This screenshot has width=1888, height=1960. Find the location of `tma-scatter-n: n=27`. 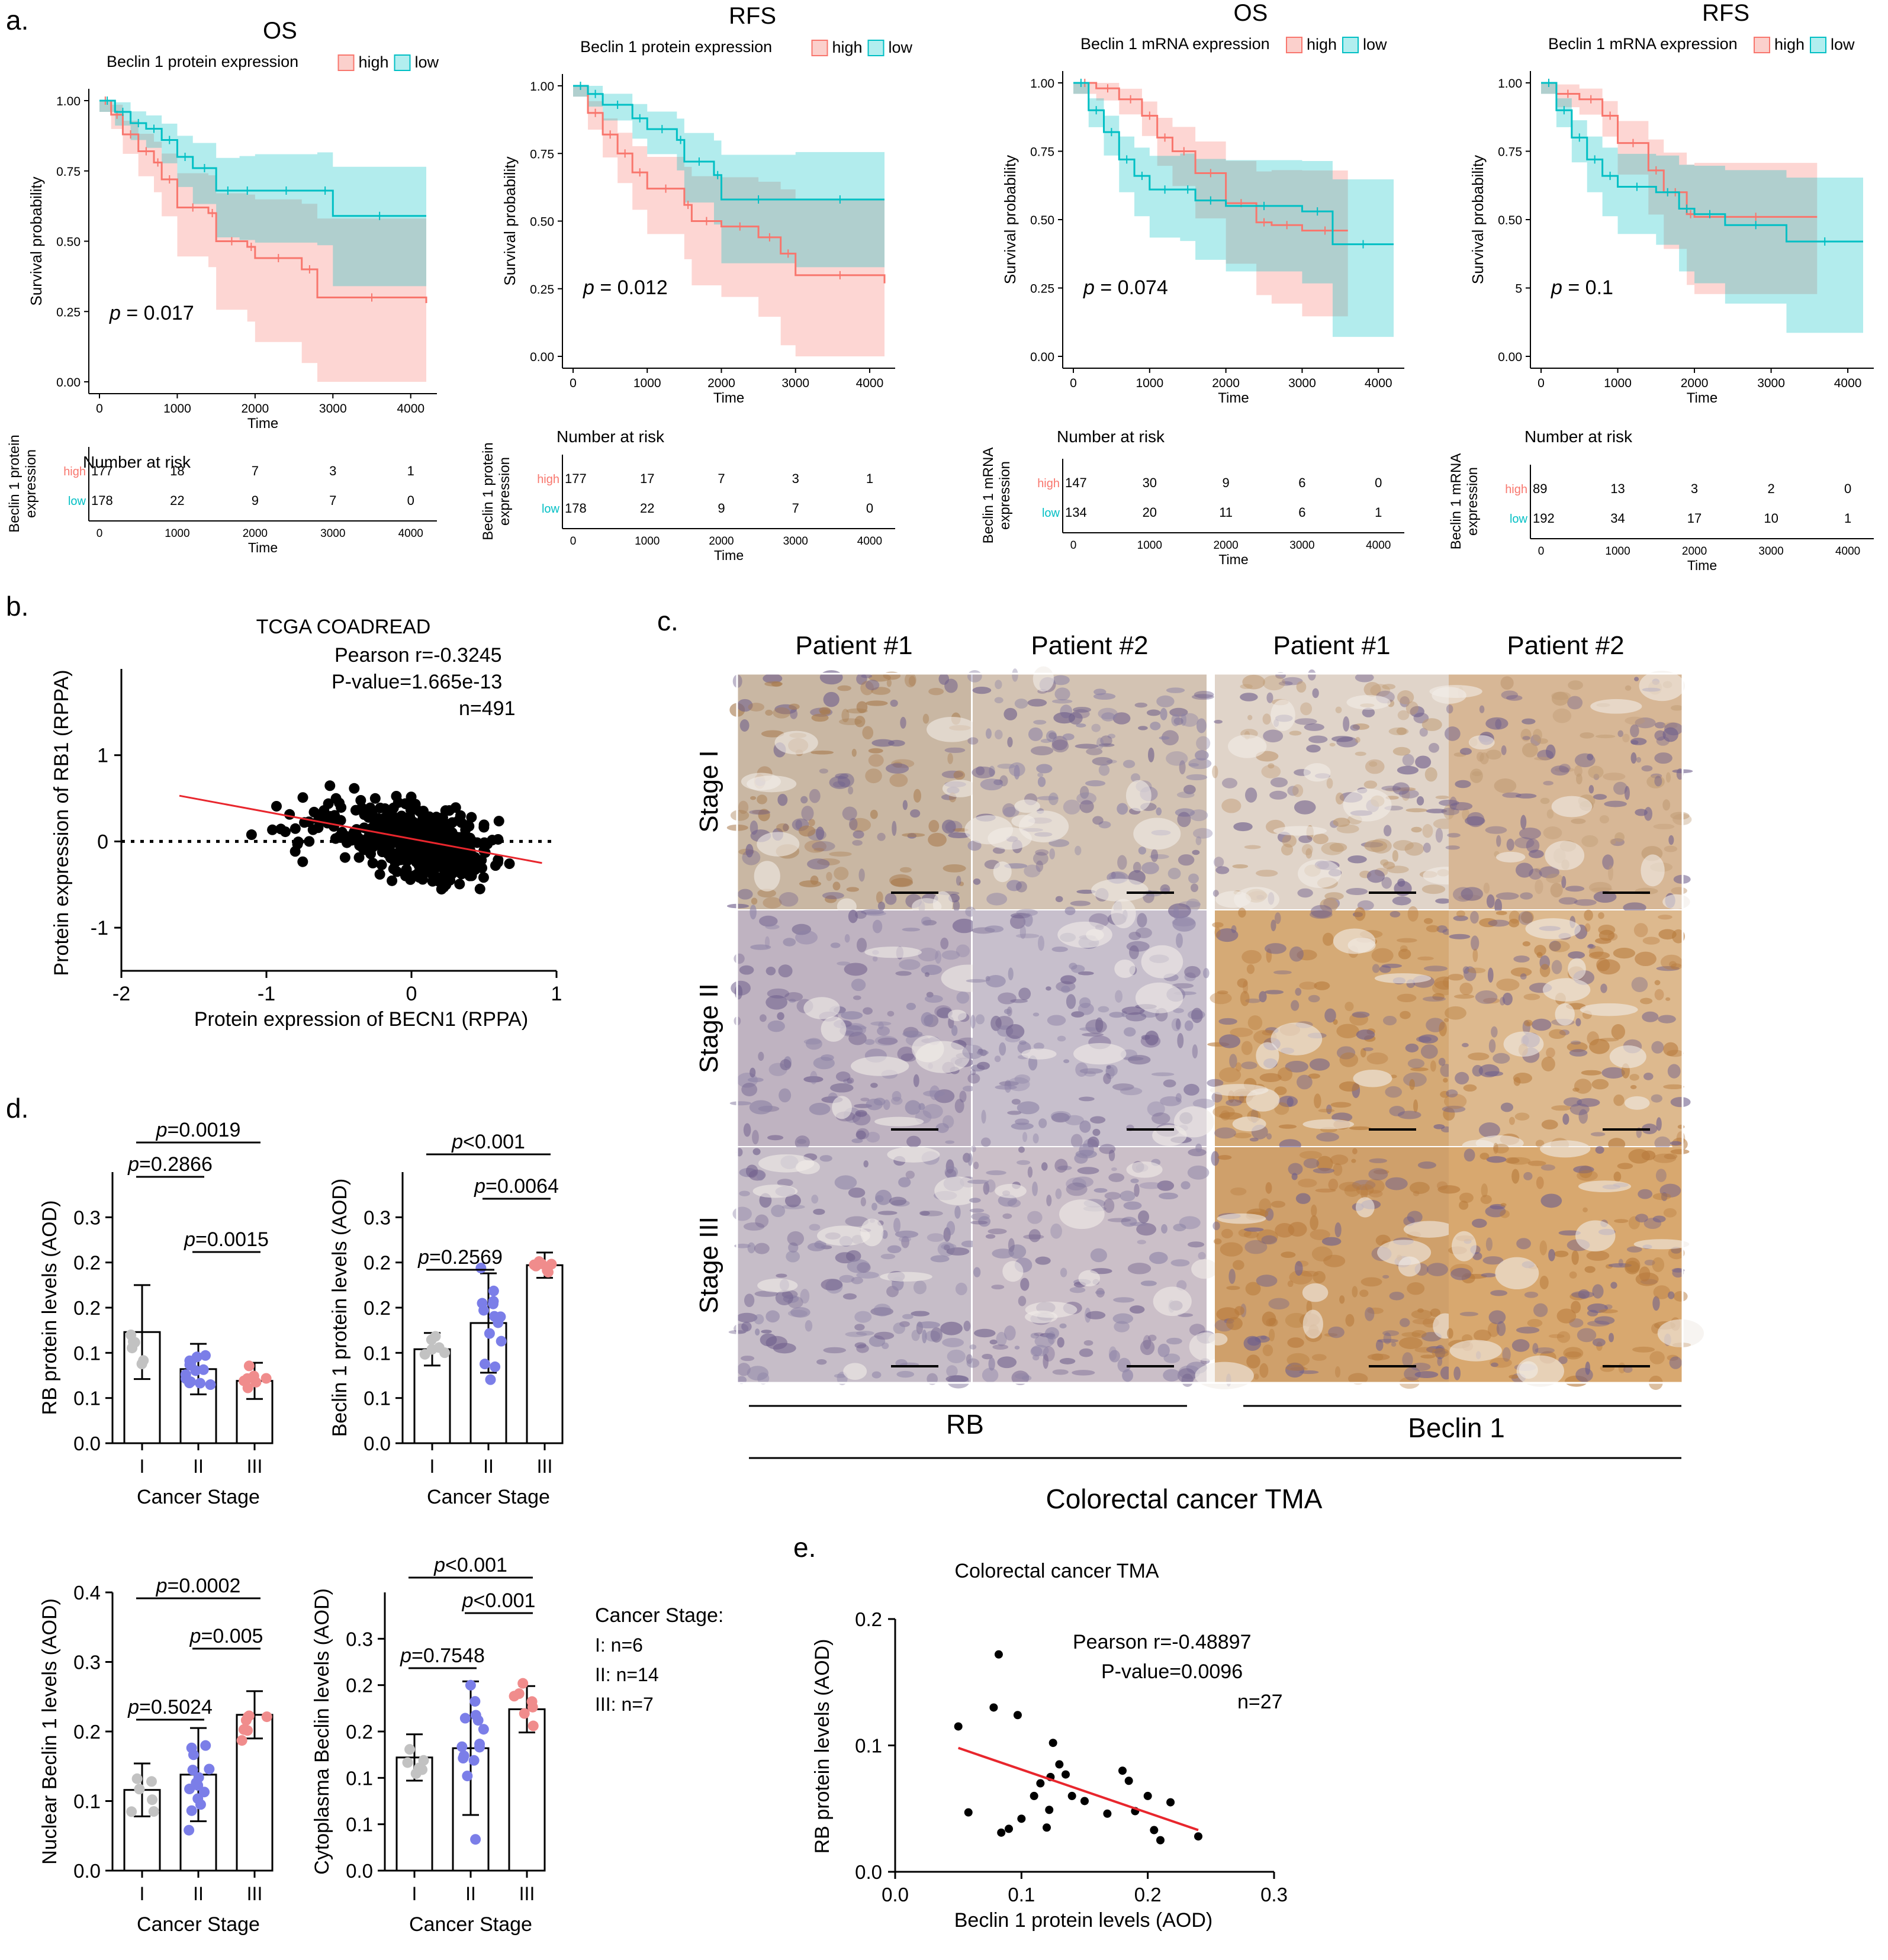

tma-scatter-n: n=27 is located at coordinates (1260, 1702).